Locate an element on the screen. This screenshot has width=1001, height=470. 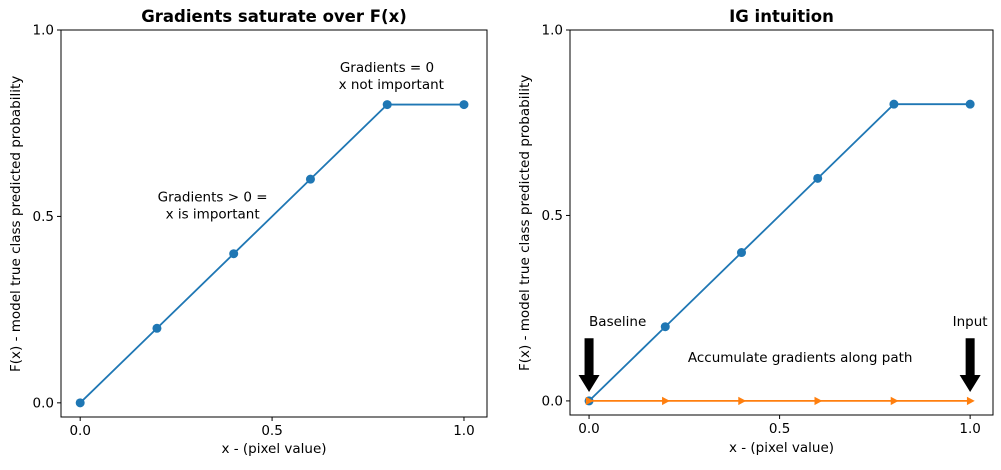
annotation-text: Gradients = 0 x not important is located at coordinates (389, 76).